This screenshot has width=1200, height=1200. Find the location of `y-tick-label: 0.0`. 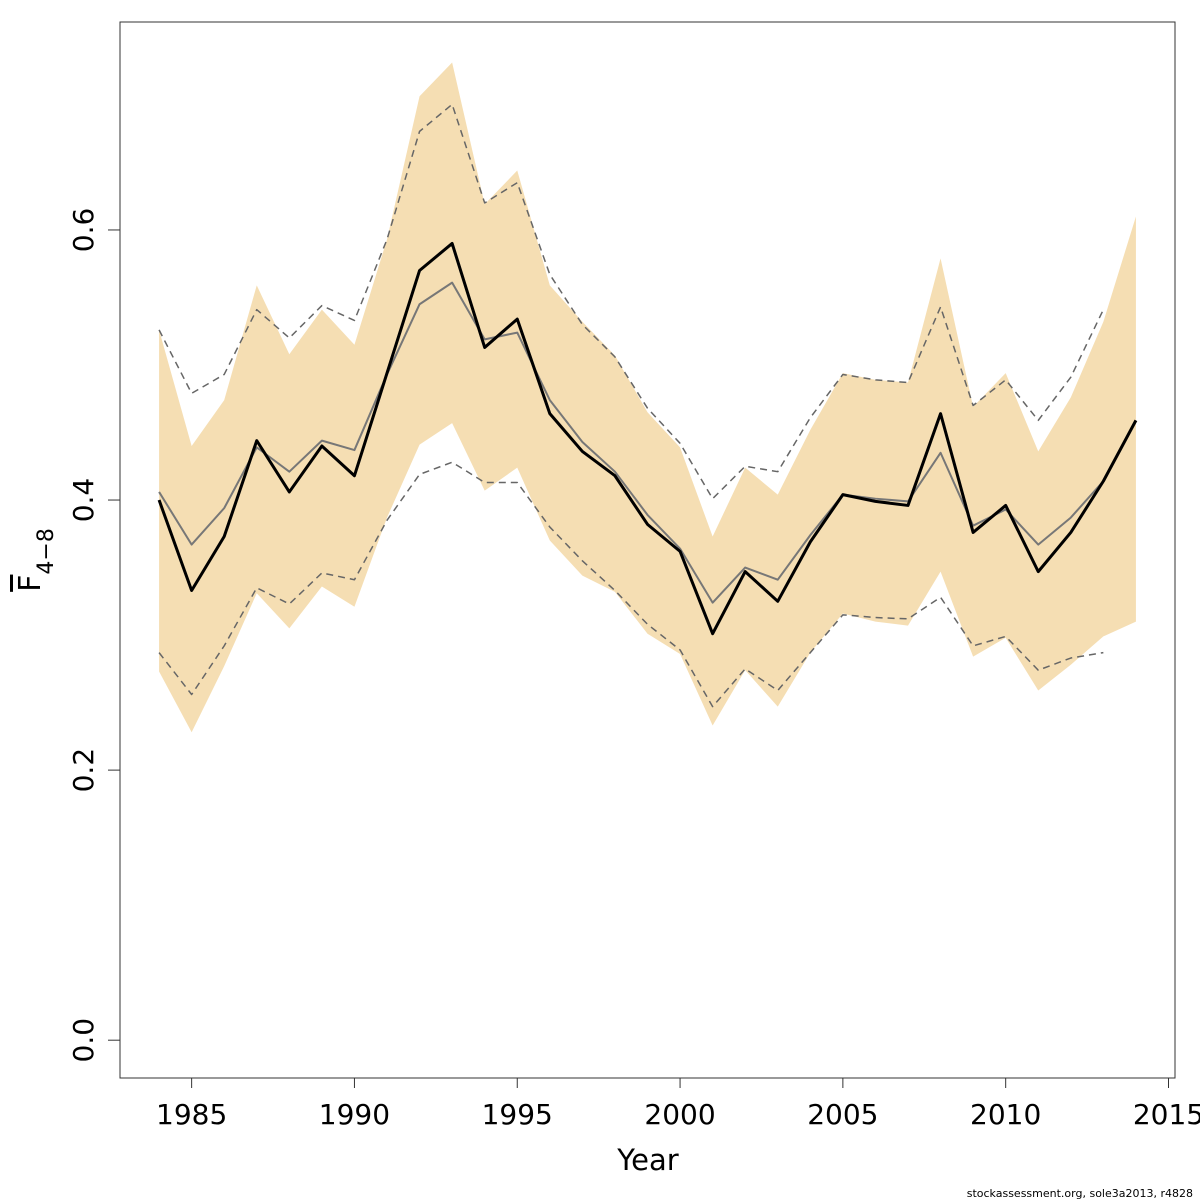

y-tick-label: 0.0 is located at coordinates (83, 1040).